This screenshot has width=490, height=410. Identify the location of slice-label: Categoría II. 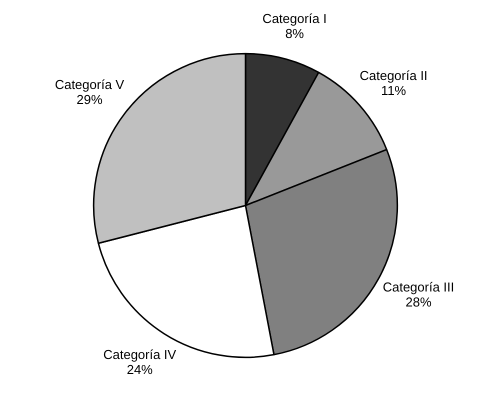
(394, 75).